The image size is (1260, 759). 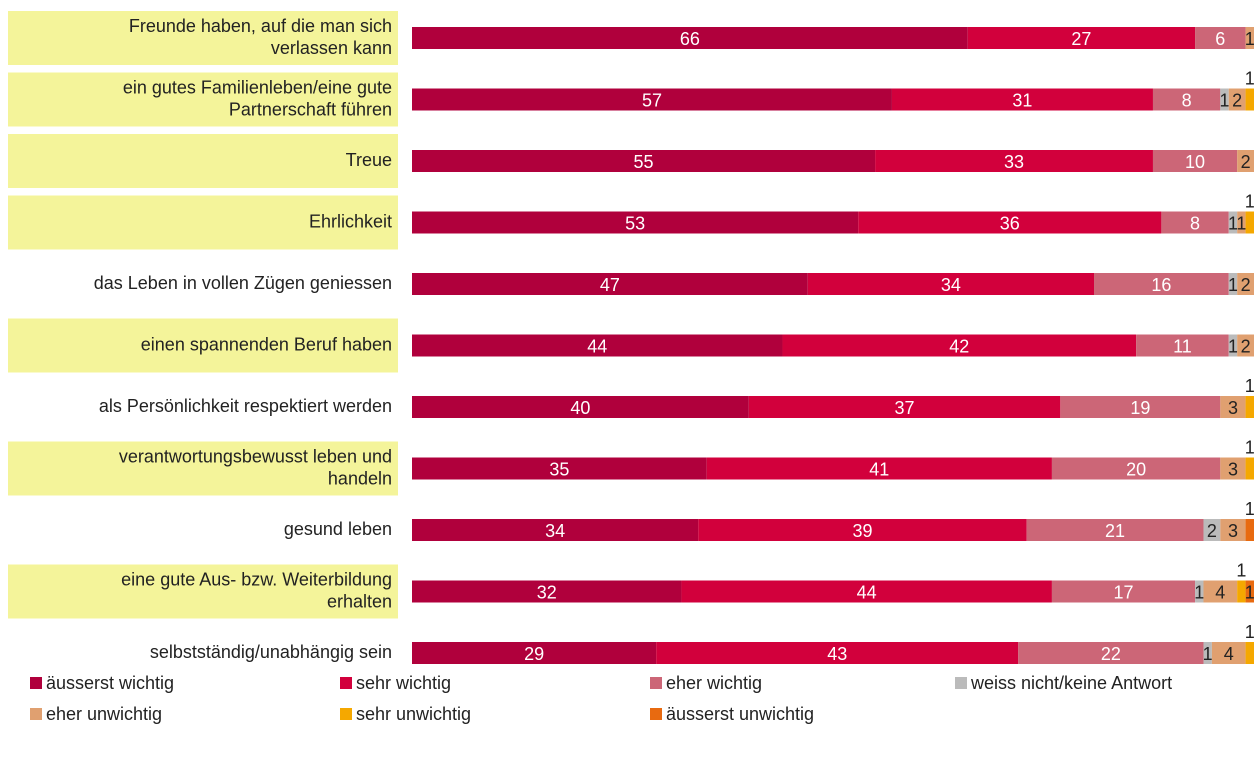 What do you see at coordinates (338, 529) in the screenshot?
I see `category-label: gesund leben` at bounding box center [338, 529].